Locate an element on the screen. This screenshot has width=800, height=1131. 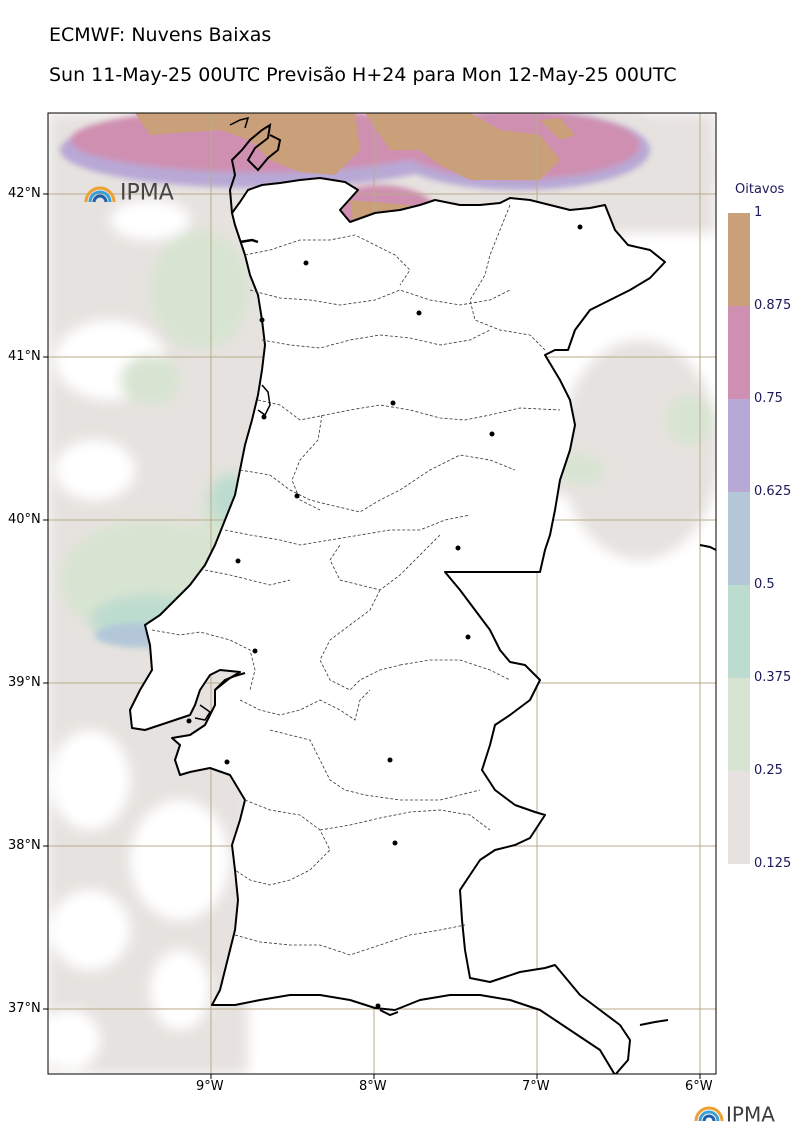
lat-label: 42°N is located at coordinates (24, 193).